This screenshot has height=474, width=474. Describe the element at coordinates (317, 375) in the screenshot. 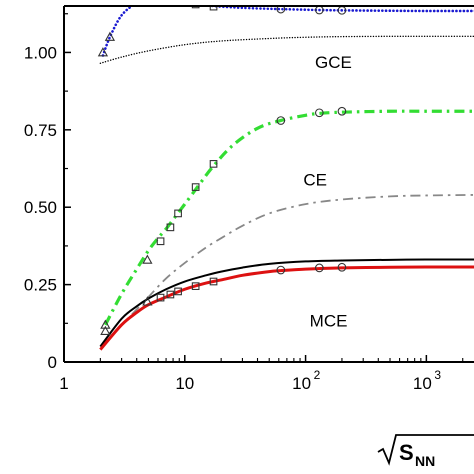

I see `x-tick-exponent: 2` at that location.